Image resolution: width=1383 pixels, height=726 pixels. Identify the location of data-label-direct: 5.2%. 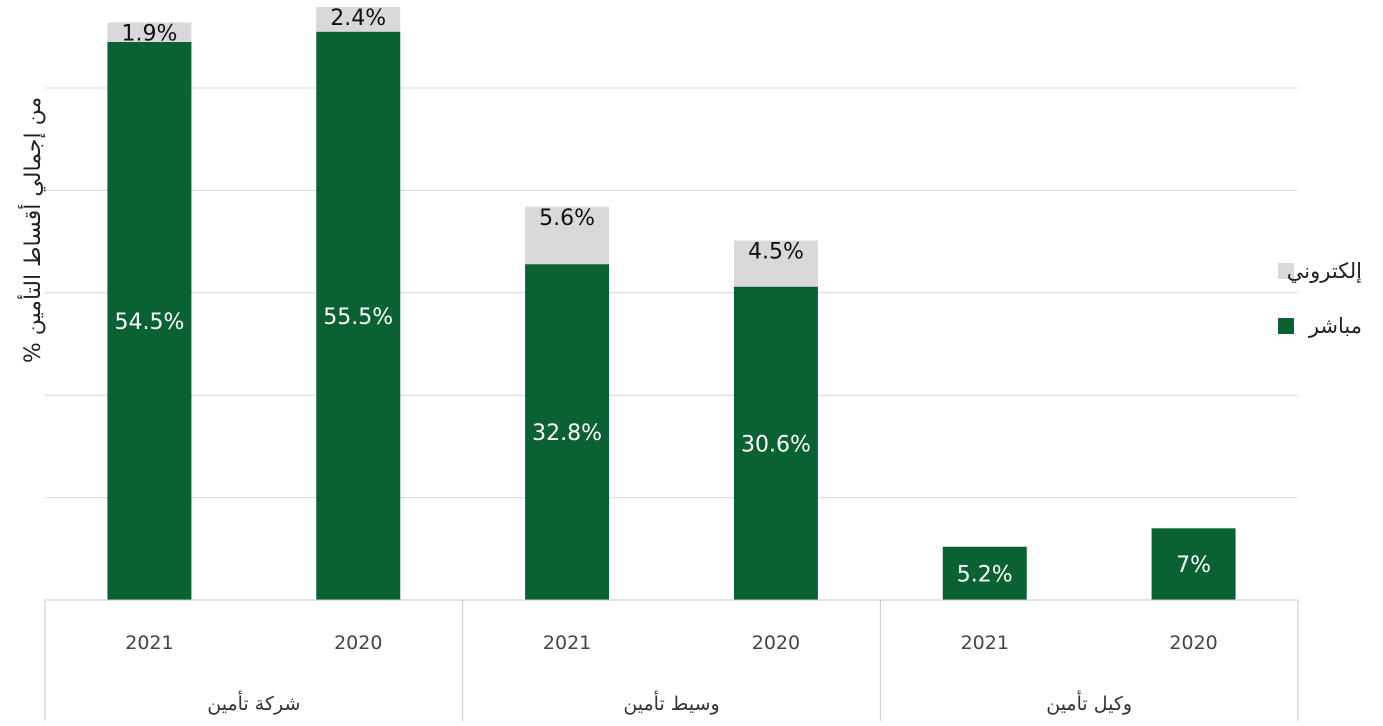
(985, 574).